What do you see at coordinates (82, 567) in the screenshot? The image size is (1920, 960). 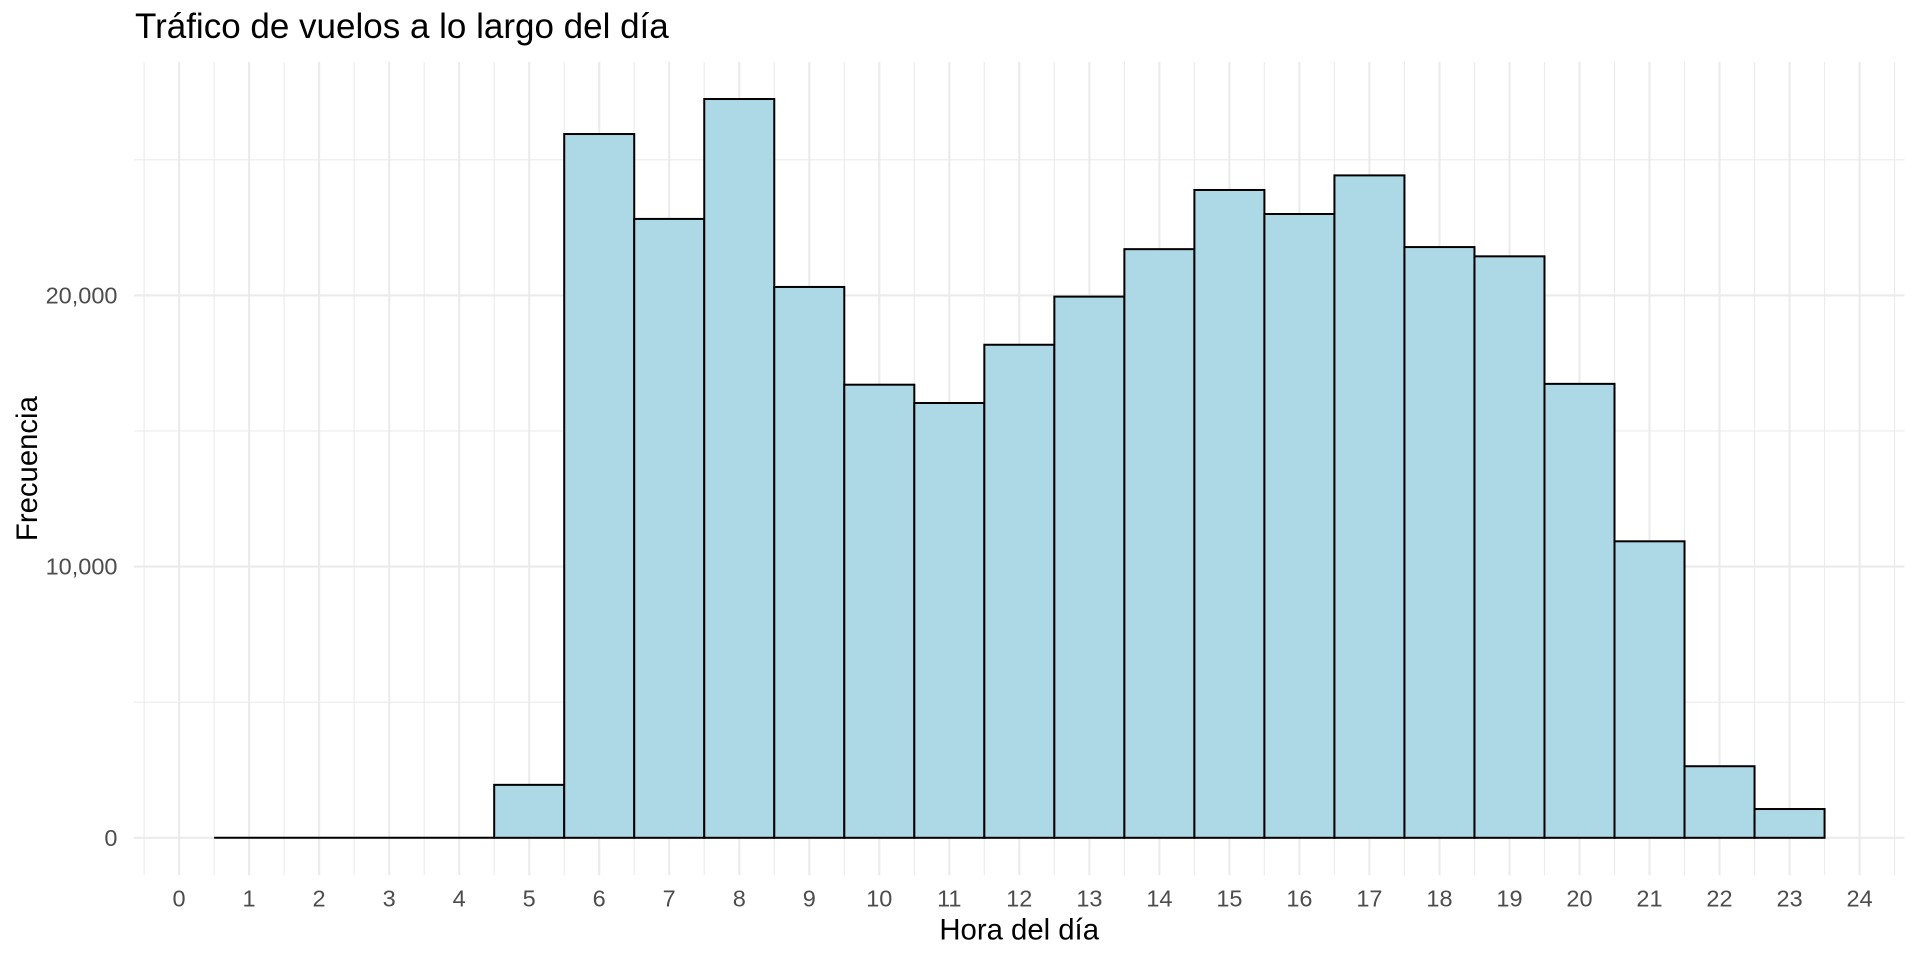 I see `svg-text: 10,000` at bounding box center [82, 567].